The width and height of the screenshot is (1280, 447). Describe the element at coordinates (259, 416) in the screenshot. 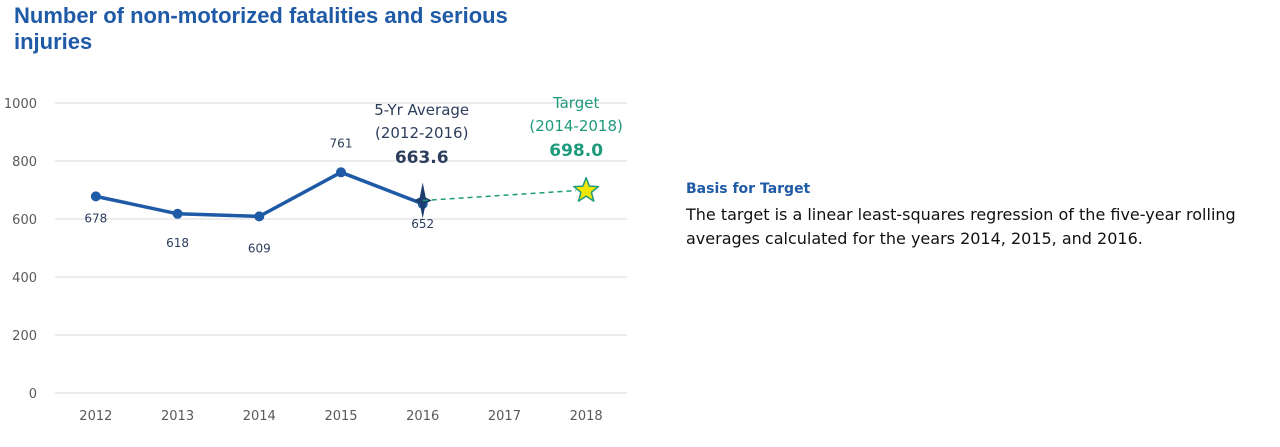

I see `x-tick-label: 2014` at that location.